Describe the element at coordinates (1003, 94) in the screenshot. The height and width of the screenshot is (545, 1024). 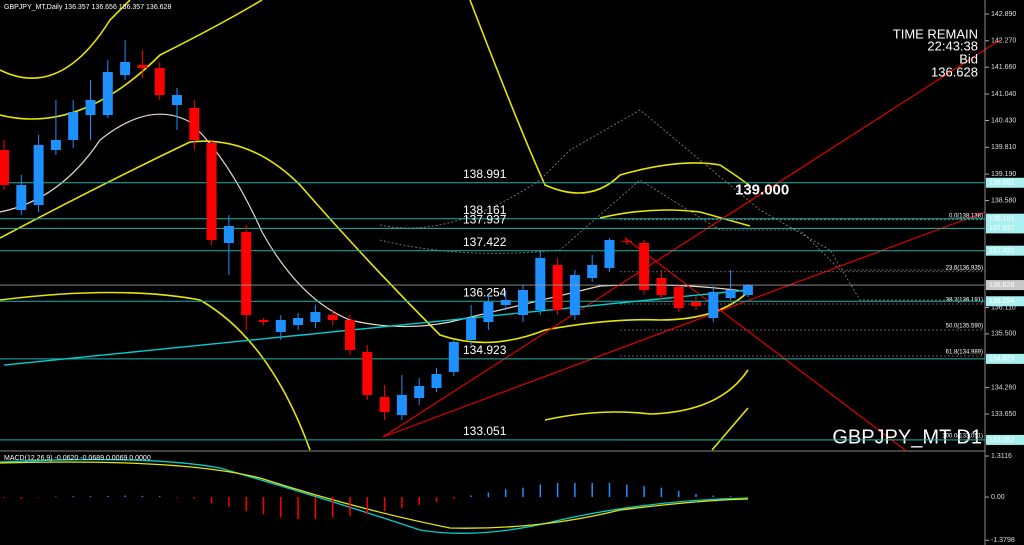
I see `y-tick-label: 141.040` at that location.